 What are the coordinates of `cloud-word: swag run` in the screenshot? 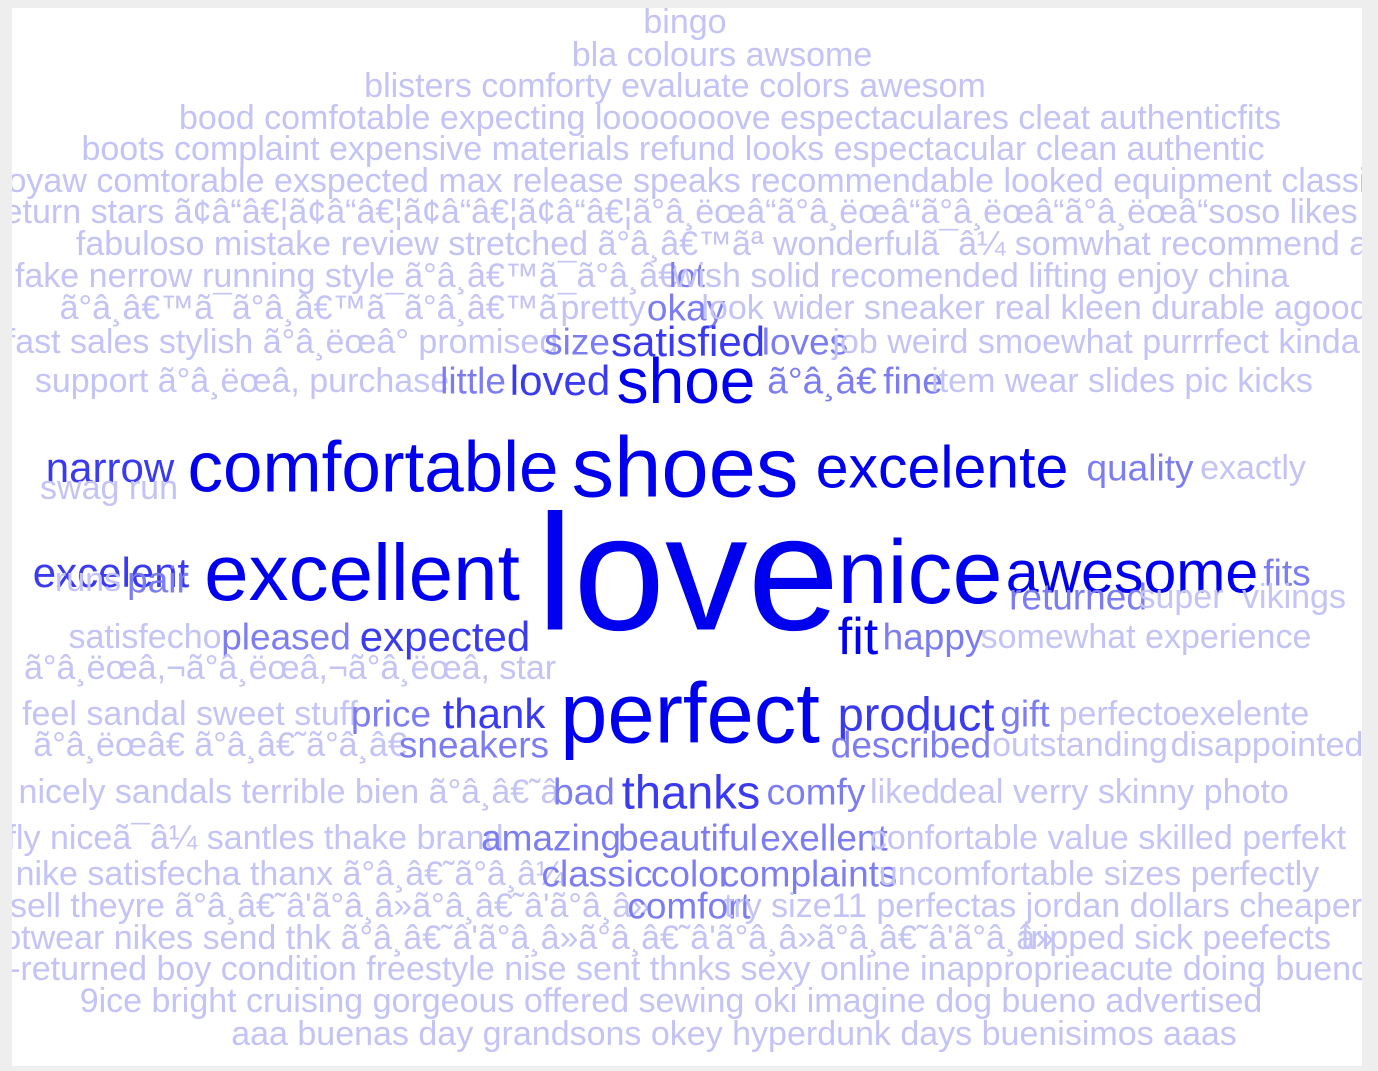 It's located at (109, 488).